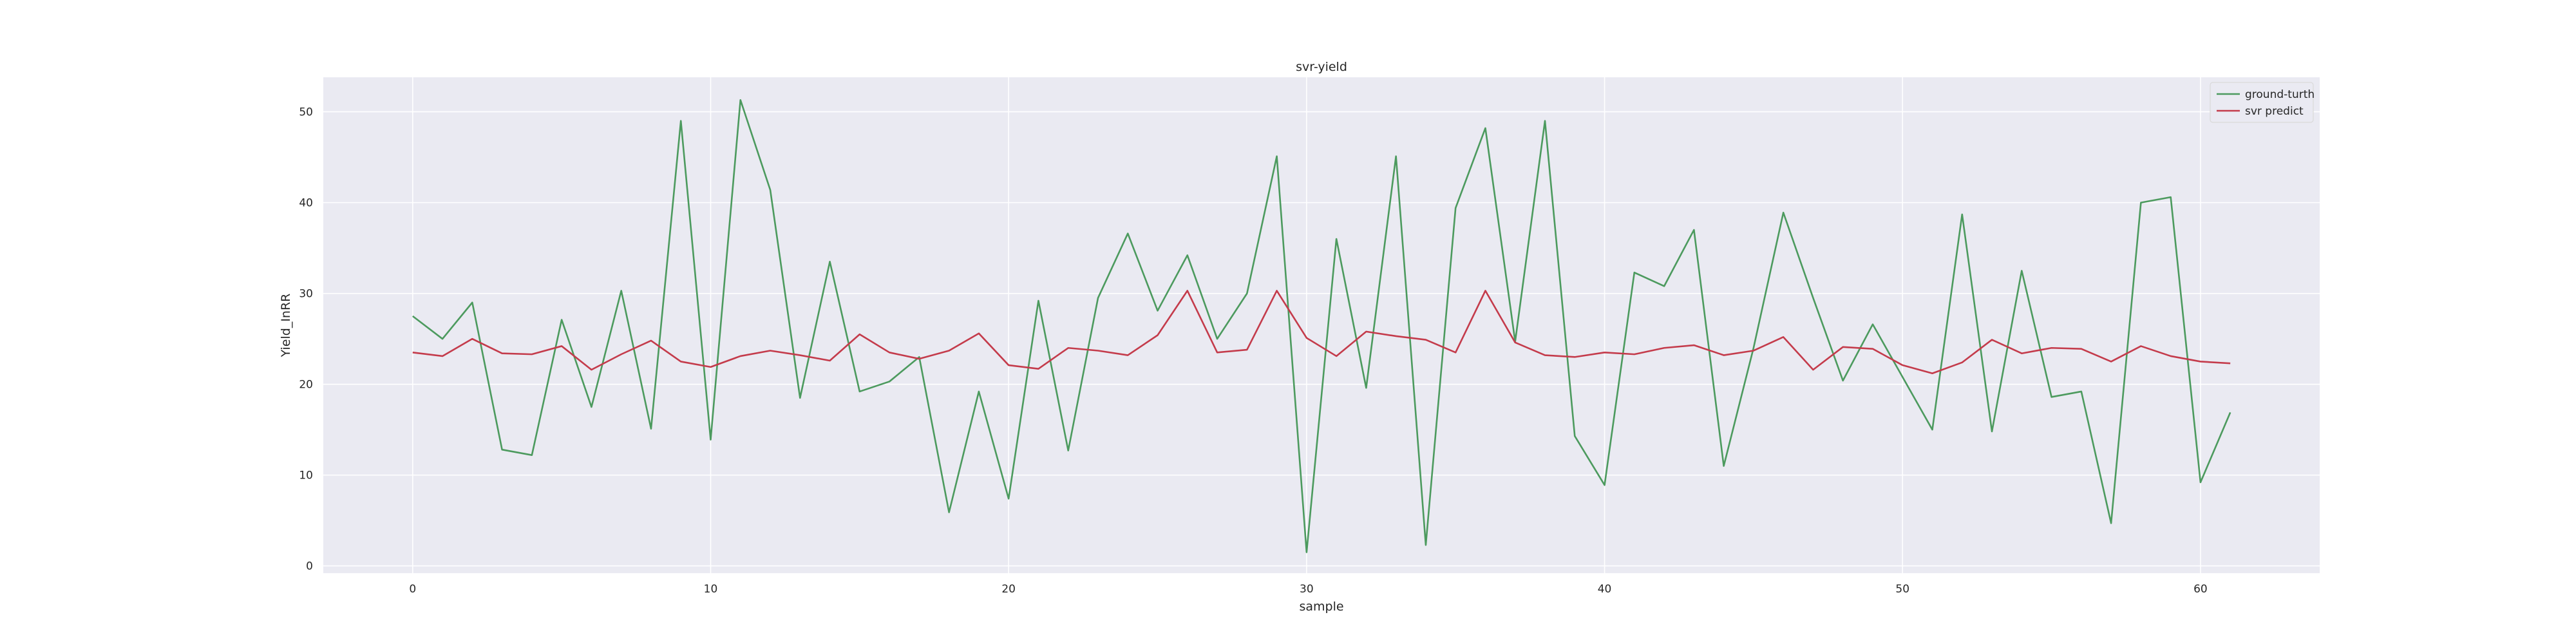  Describe the element at coordinates (2274, 112) in the screenshot. I see `legend-label-svr-predict: svr predict` at that location.